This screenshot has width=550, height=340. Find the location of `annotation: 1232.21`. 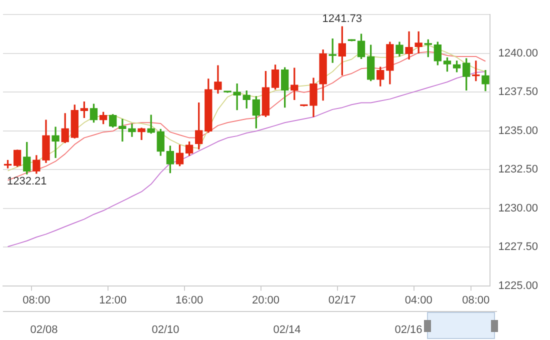

annotation: 1232.21 is located at coordinates (27, 182).